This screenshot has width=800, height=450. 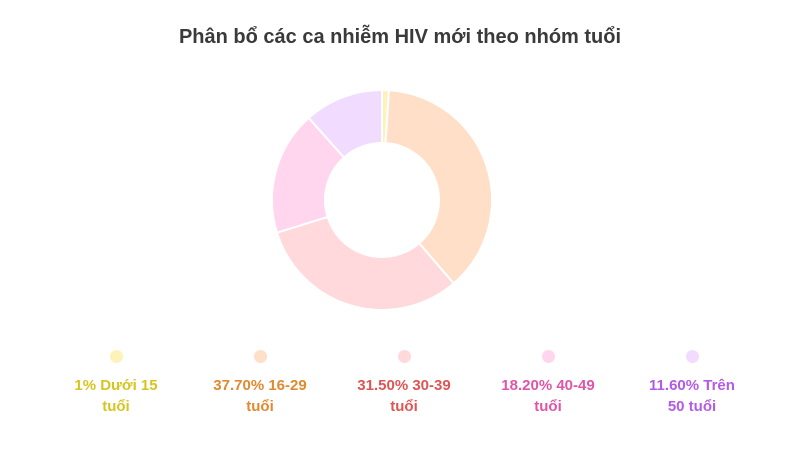 I want to click on legend-item-4: 18.20% 40-49 tuổi, so click(x=548, y=383).